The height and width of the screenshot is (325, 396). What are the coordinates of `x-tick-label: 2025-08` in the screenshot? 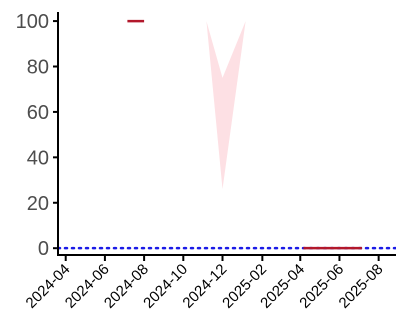 It's located at (361, 286).